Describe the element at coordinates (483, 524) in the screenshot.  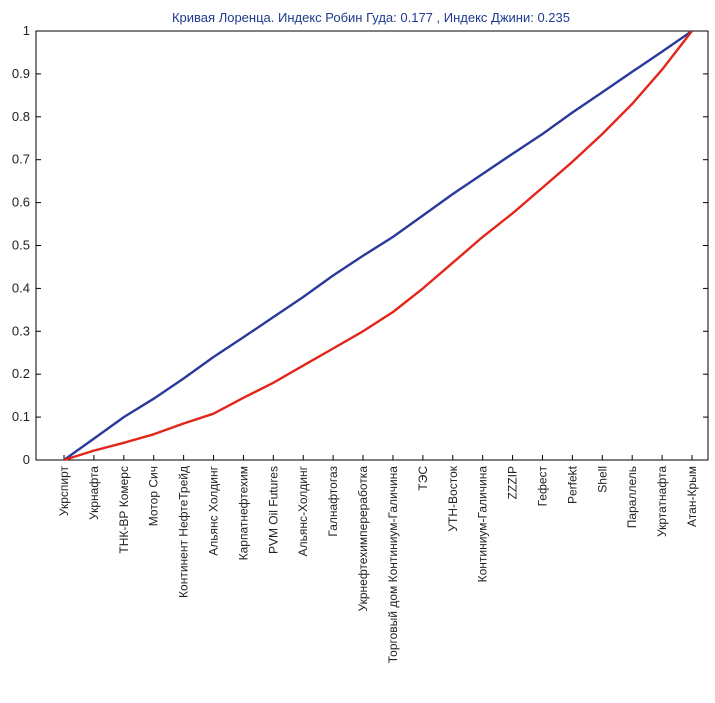
I see `x-tick-label: Континиум-Галичина` at that location.